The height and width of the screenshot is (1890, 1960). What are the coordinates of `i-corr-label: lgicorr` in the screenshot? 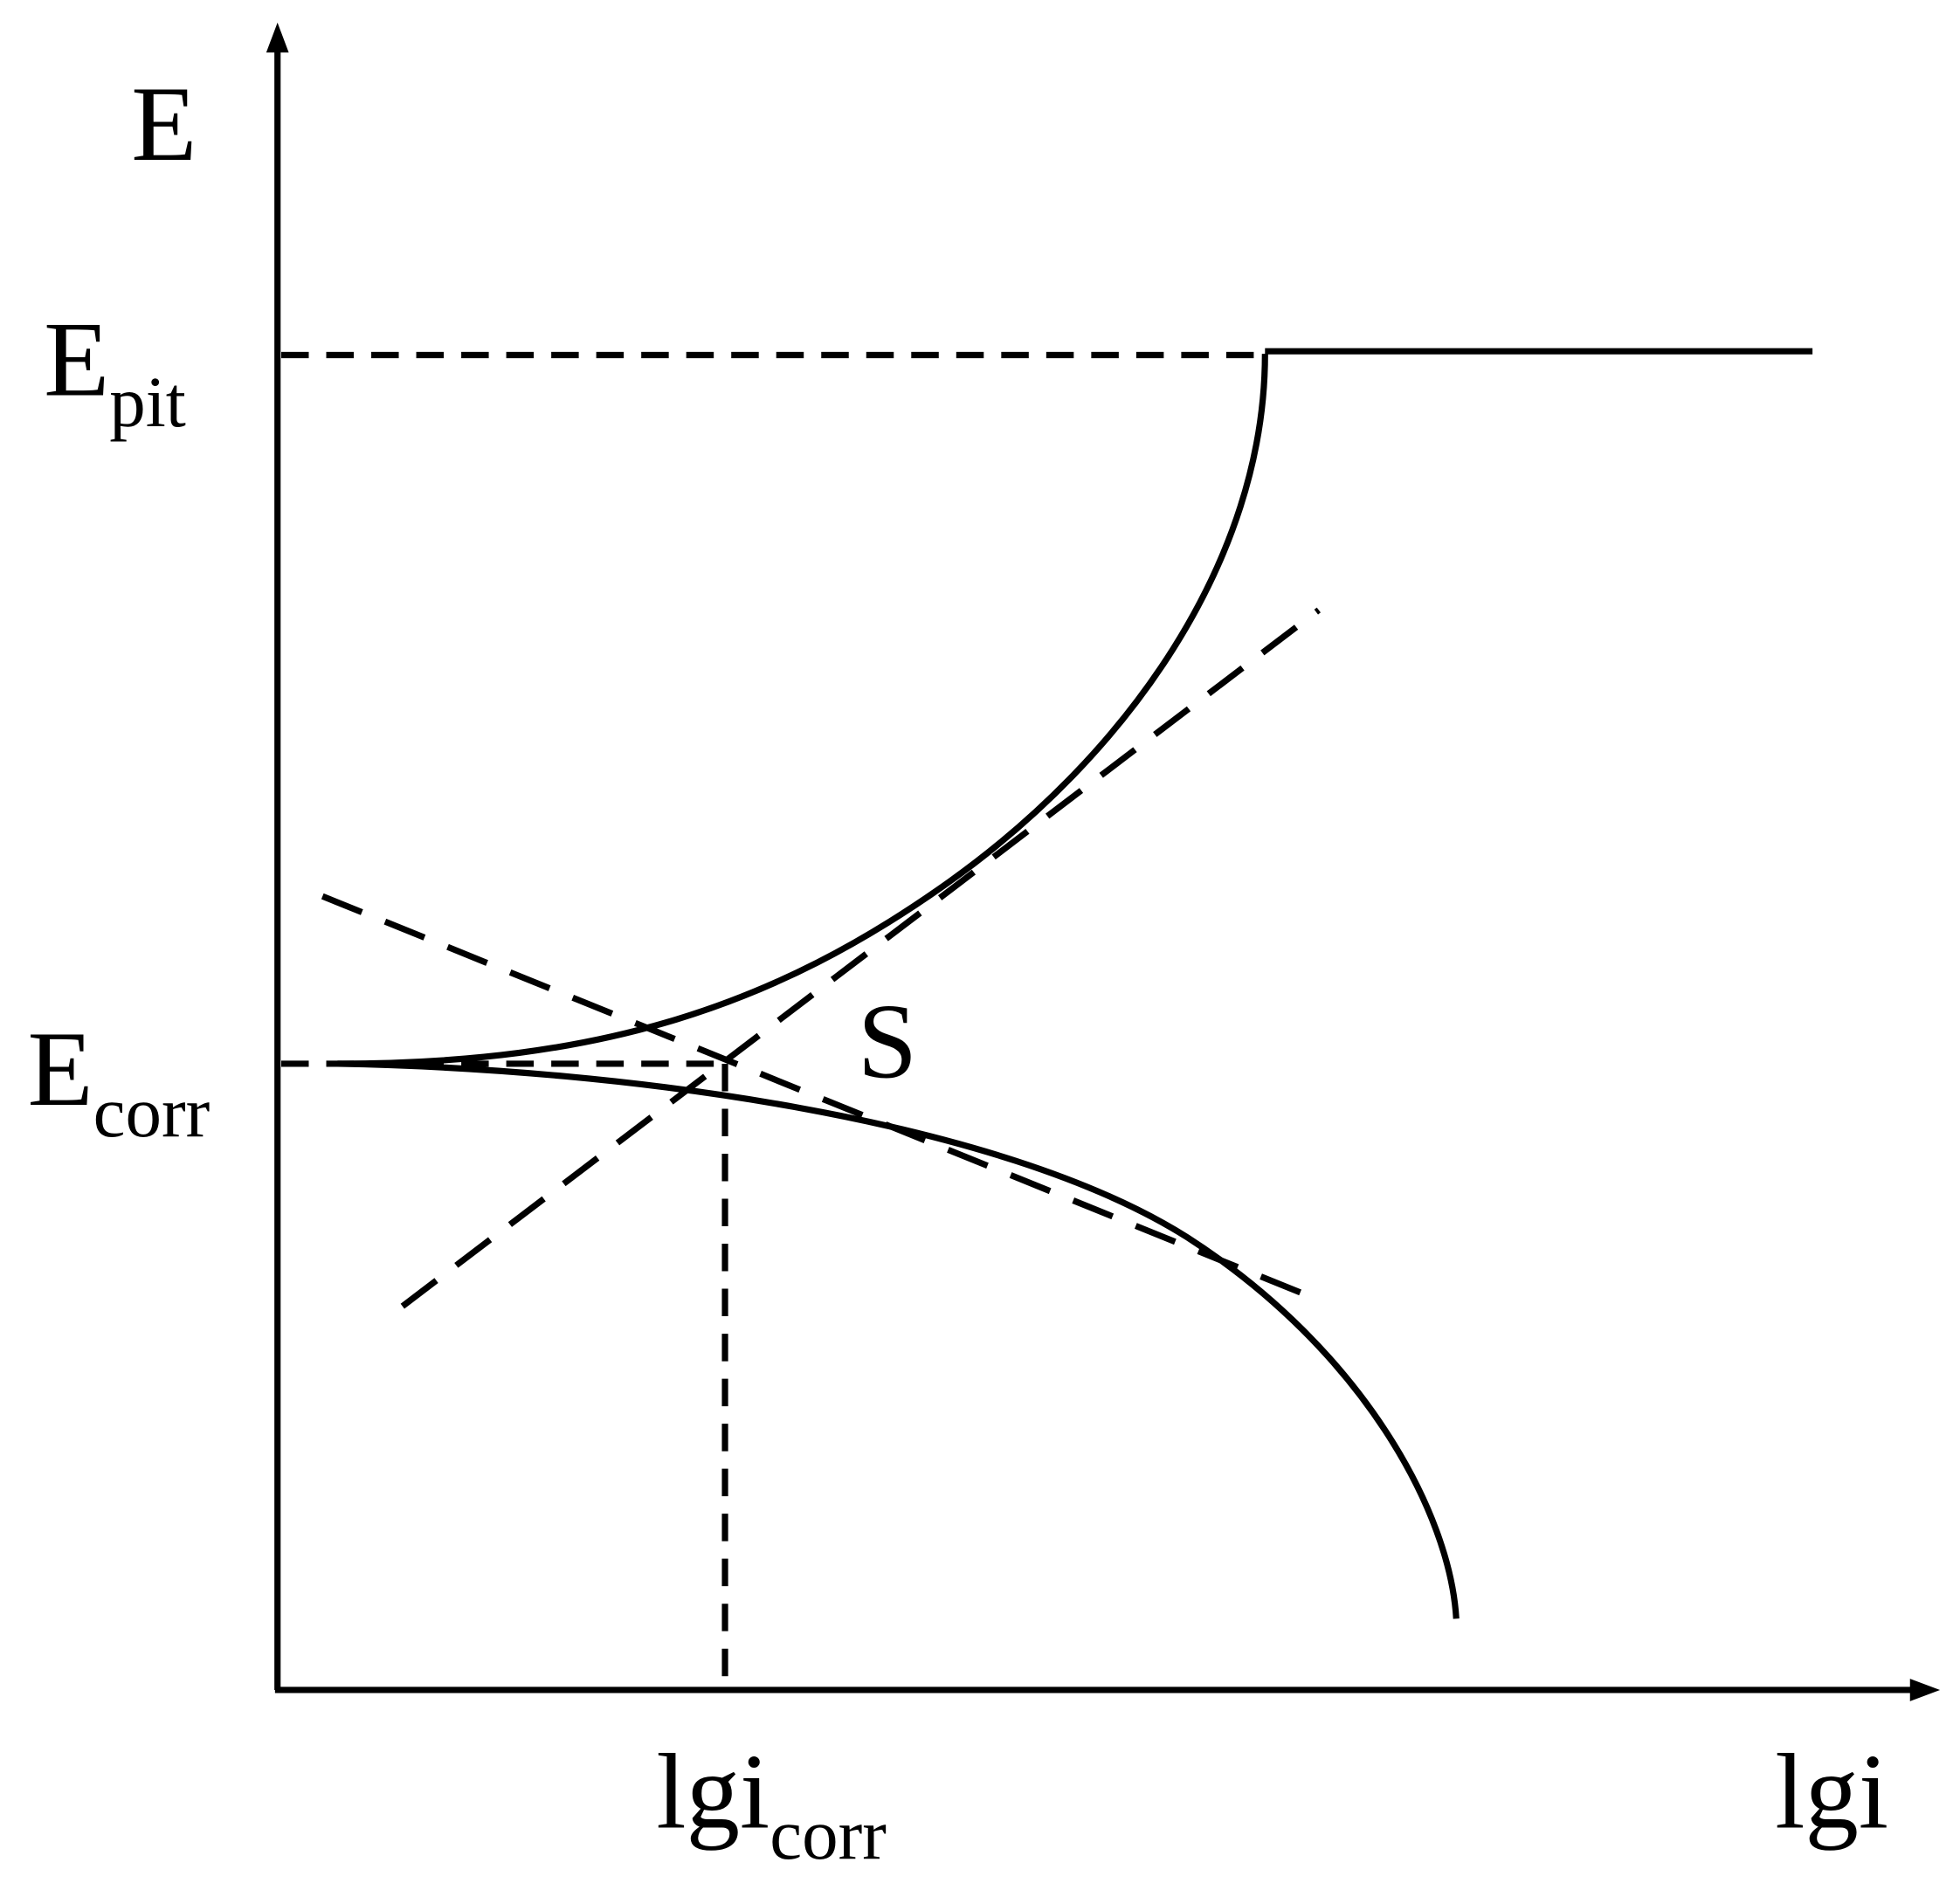 It's located at (771, 1802).